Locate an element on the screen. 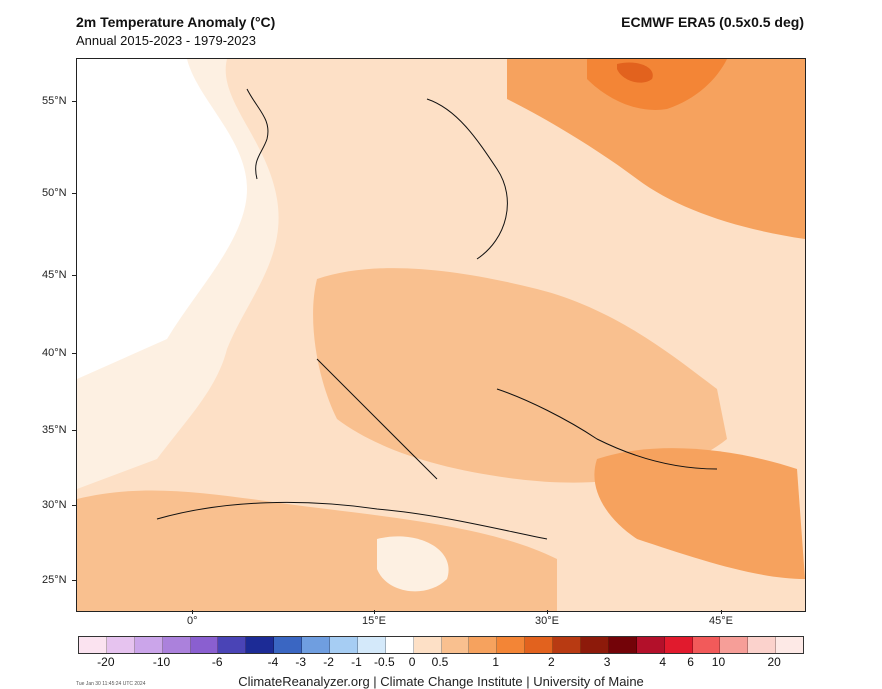 Image resolution: width=882 pixels, height=689 pixels. atlantic-zero-anomaly is located at coordinates (162, 219).